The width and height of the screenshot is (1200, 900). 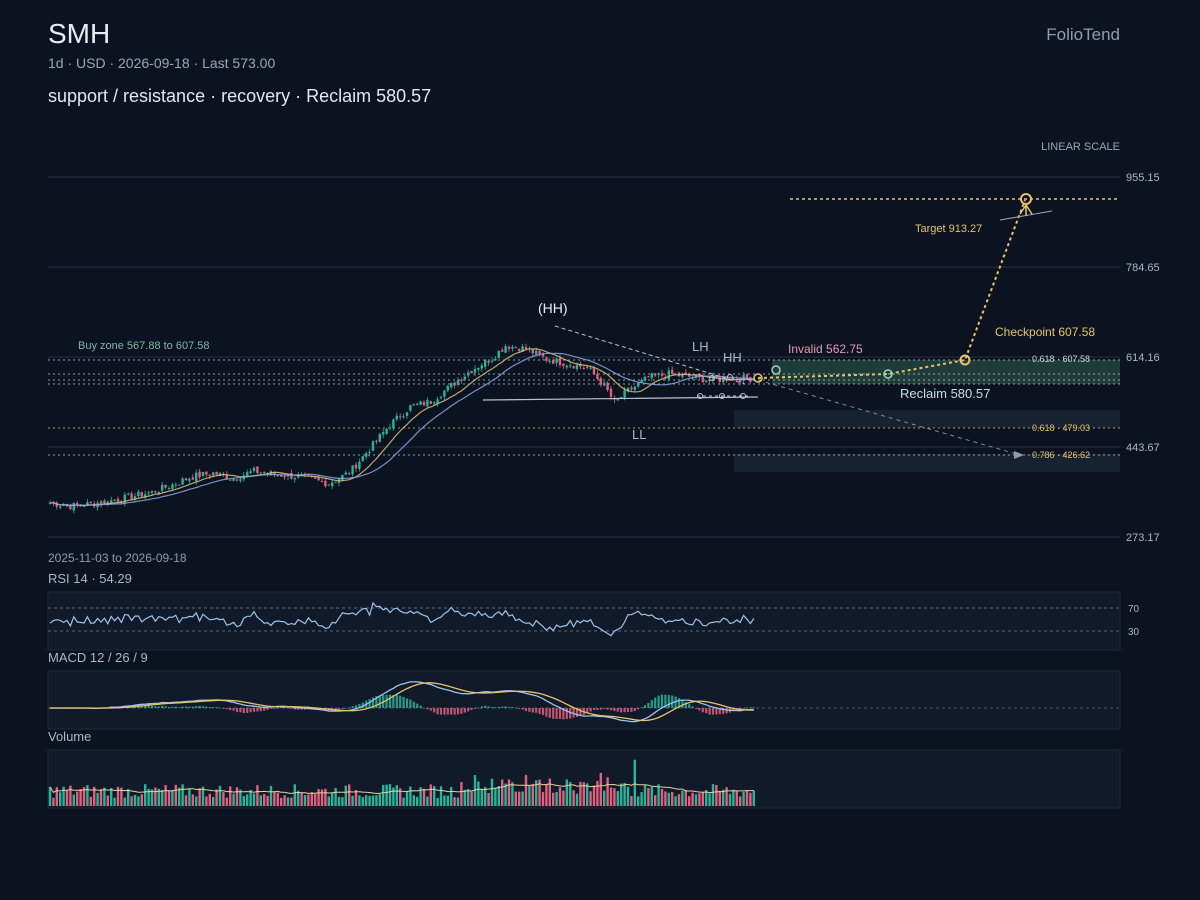 What do you see at coordinates (1061, 455) in the screenshot?
I see `fib-label-426: 0.786 · 426.62` at bounding box center [1061, 455].